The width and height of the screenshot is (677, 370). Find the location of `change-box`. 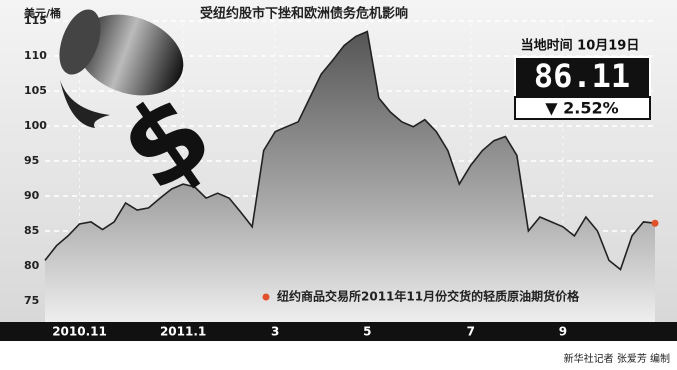

change-box is located at coordinates (582, 108).